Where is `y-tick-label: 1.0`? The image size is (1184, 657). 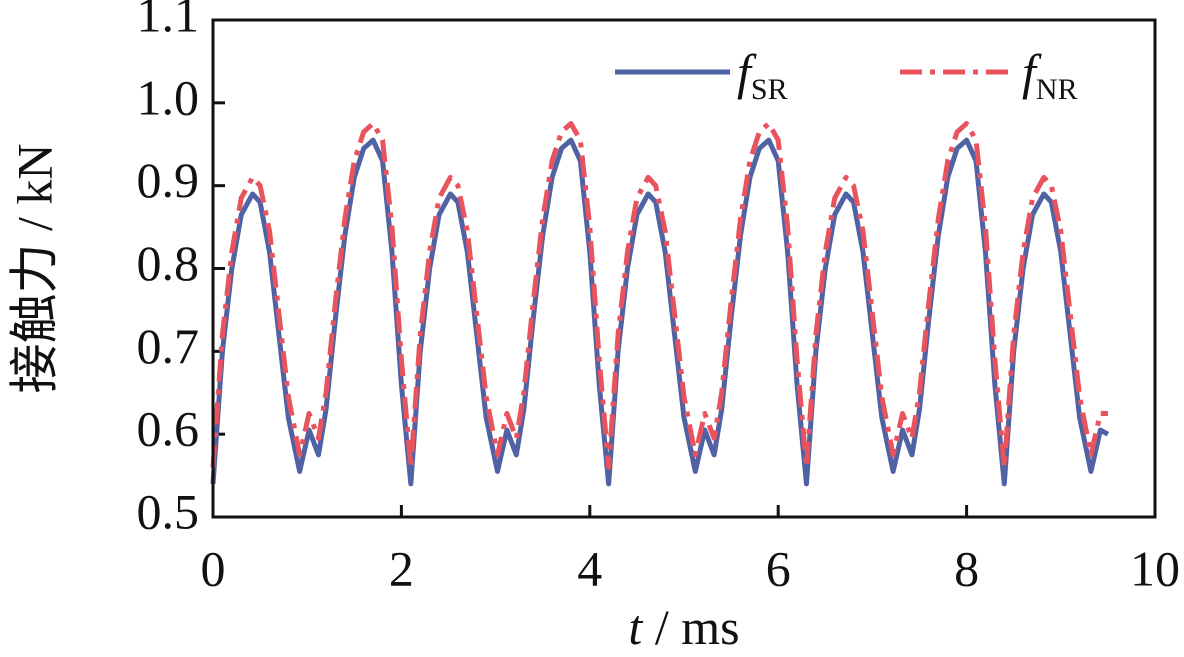
y-tick-label: 1.0 is located at coordinates (168, 97).